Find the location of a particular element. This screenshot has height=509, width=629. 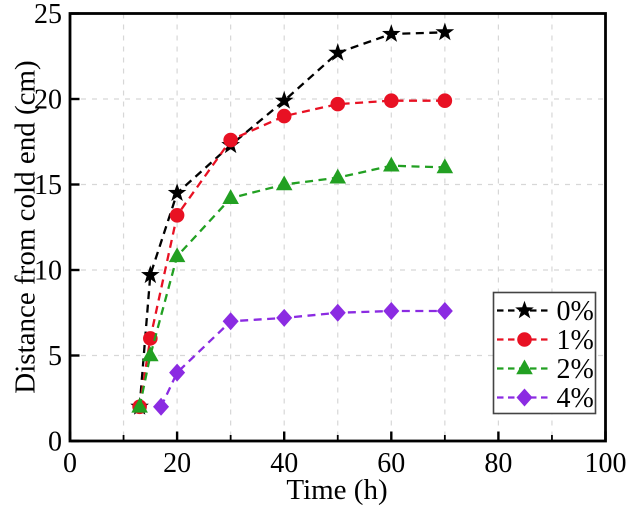

legend-entry-1pct: 1% is located at coordinates (545, 340).